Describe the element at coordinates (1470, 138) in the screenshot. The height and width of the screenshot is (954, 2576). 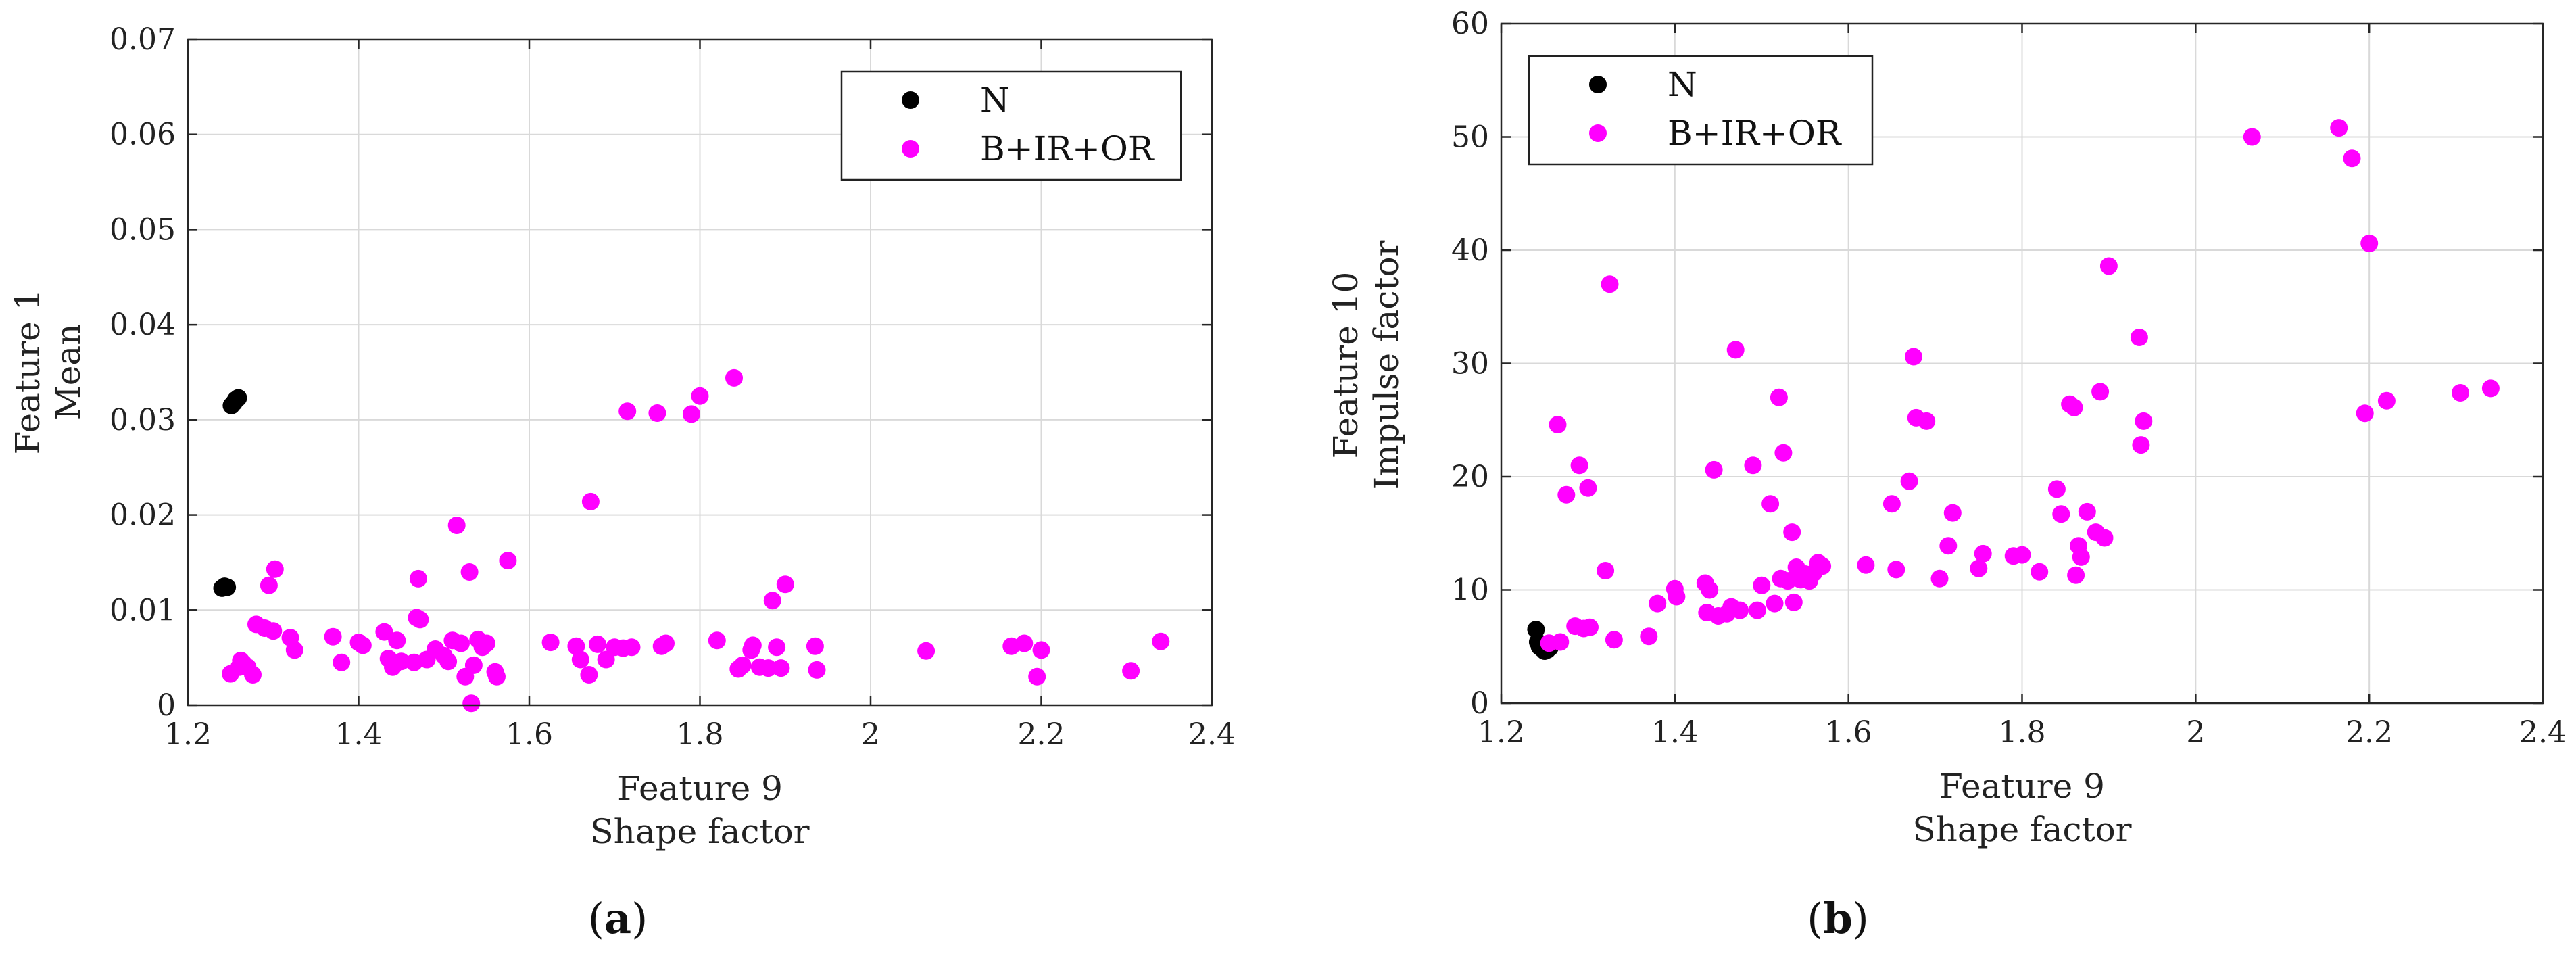
I see `y-tick-label: 50` at that location.